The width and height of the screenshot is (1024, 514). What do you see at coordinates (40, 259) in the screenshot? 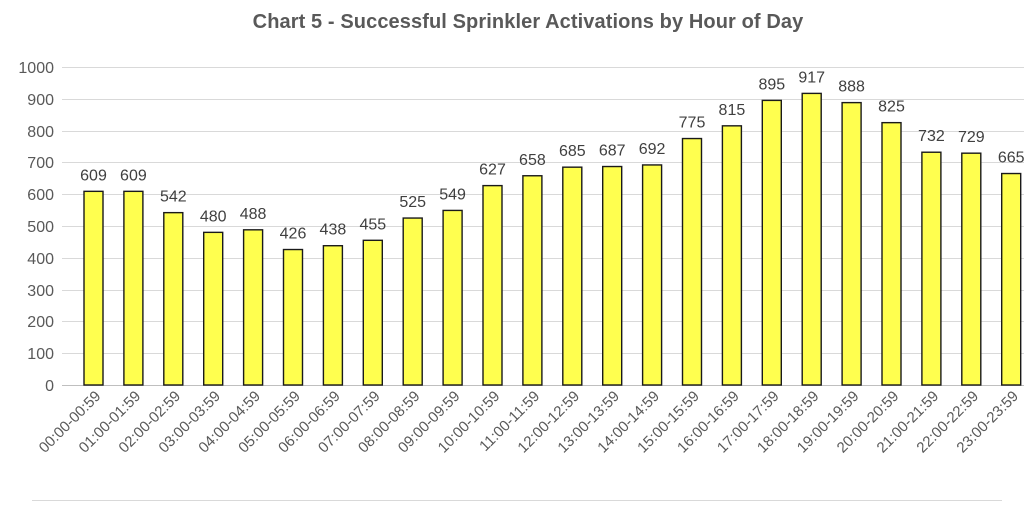
I see `y-tick-label: 400` at bounding box center [40, 259].